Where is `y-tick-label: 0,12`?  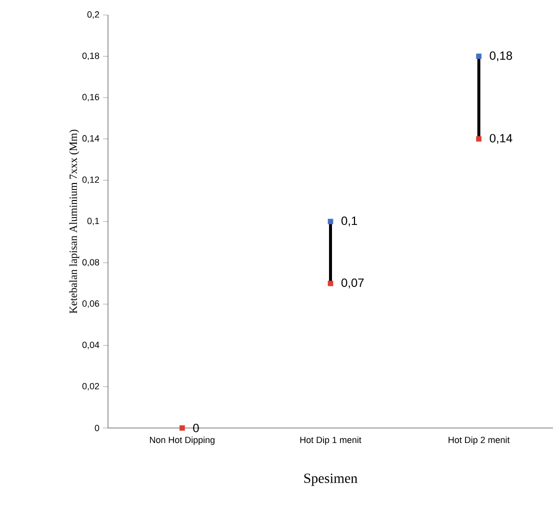
y-tick-label: 0,12 is located at coordinates (91, 180).